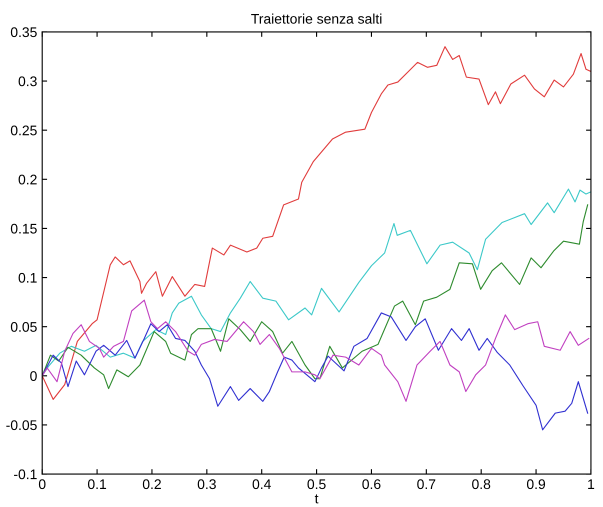 This screenshot has width=603, height=507. Describe the element at coordinates (481, 484) in the screenshot. I see `x-tick-label: 0.8` at that location.